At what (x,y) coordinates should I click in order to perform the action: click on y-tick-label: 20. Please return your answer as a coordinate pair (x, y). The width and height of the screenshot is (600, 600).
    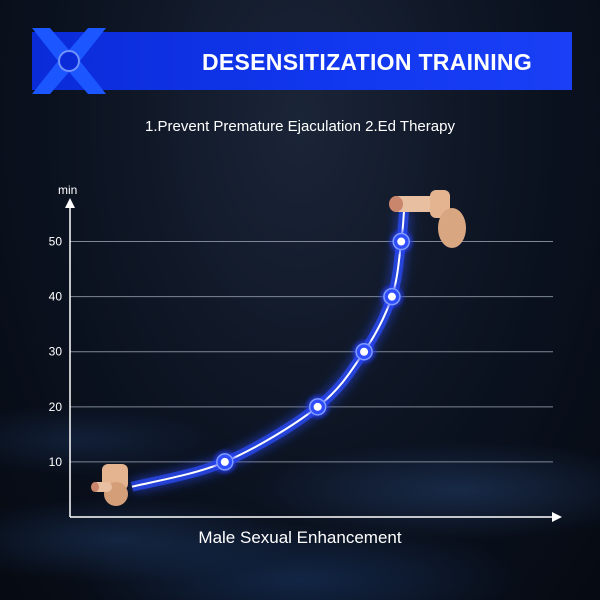
    Looking at the image, I should click on (56, 407).